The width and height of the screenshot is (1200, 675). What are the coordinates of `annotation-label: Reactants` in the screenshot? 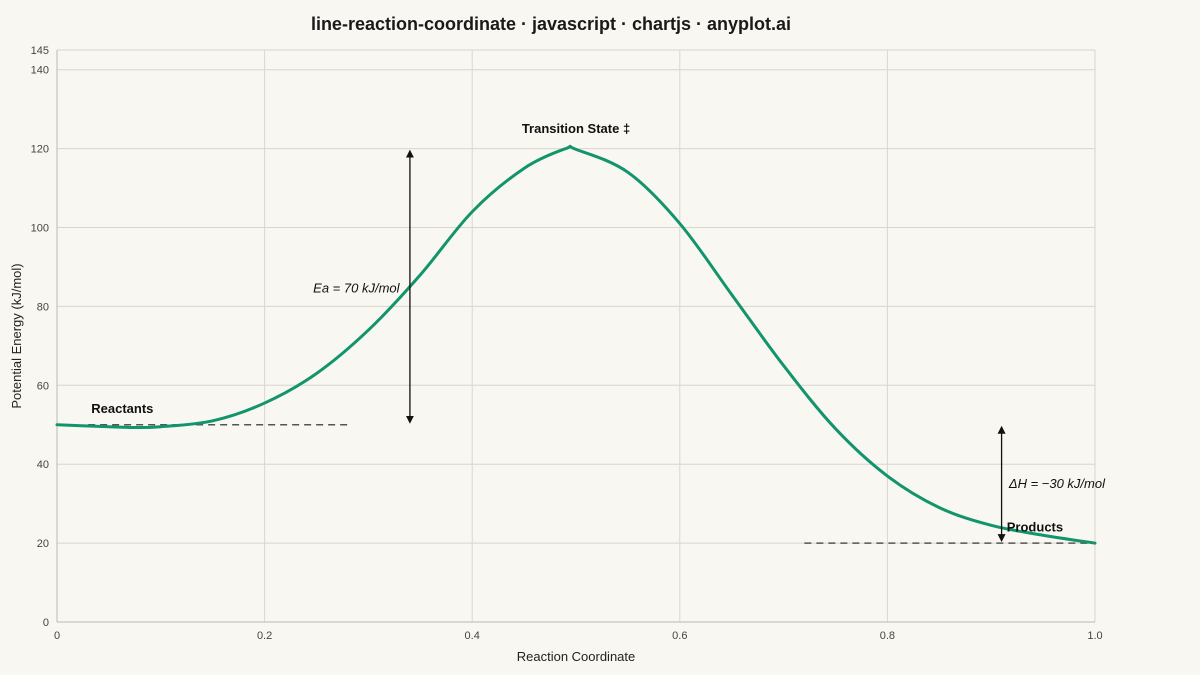 It's located at (122, 408).